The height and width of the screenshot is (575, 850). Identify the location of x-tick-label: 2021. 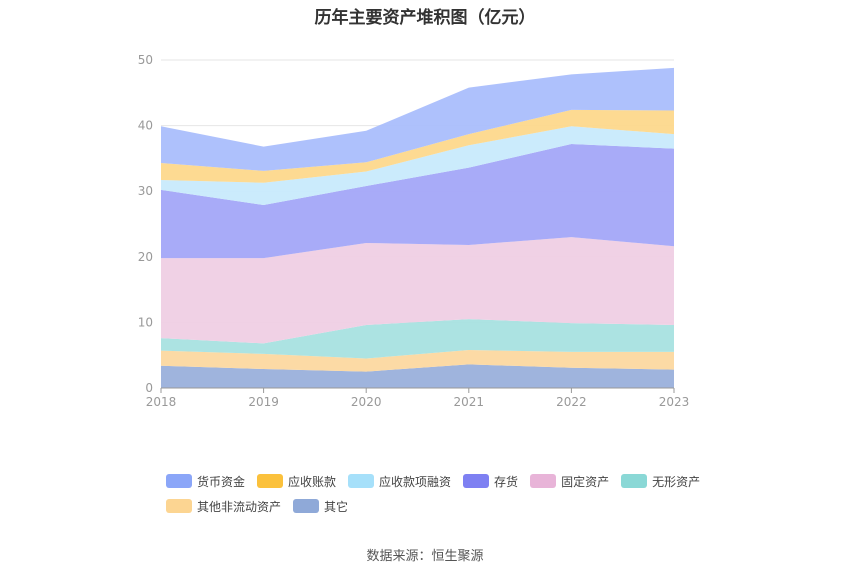
(469, 402).